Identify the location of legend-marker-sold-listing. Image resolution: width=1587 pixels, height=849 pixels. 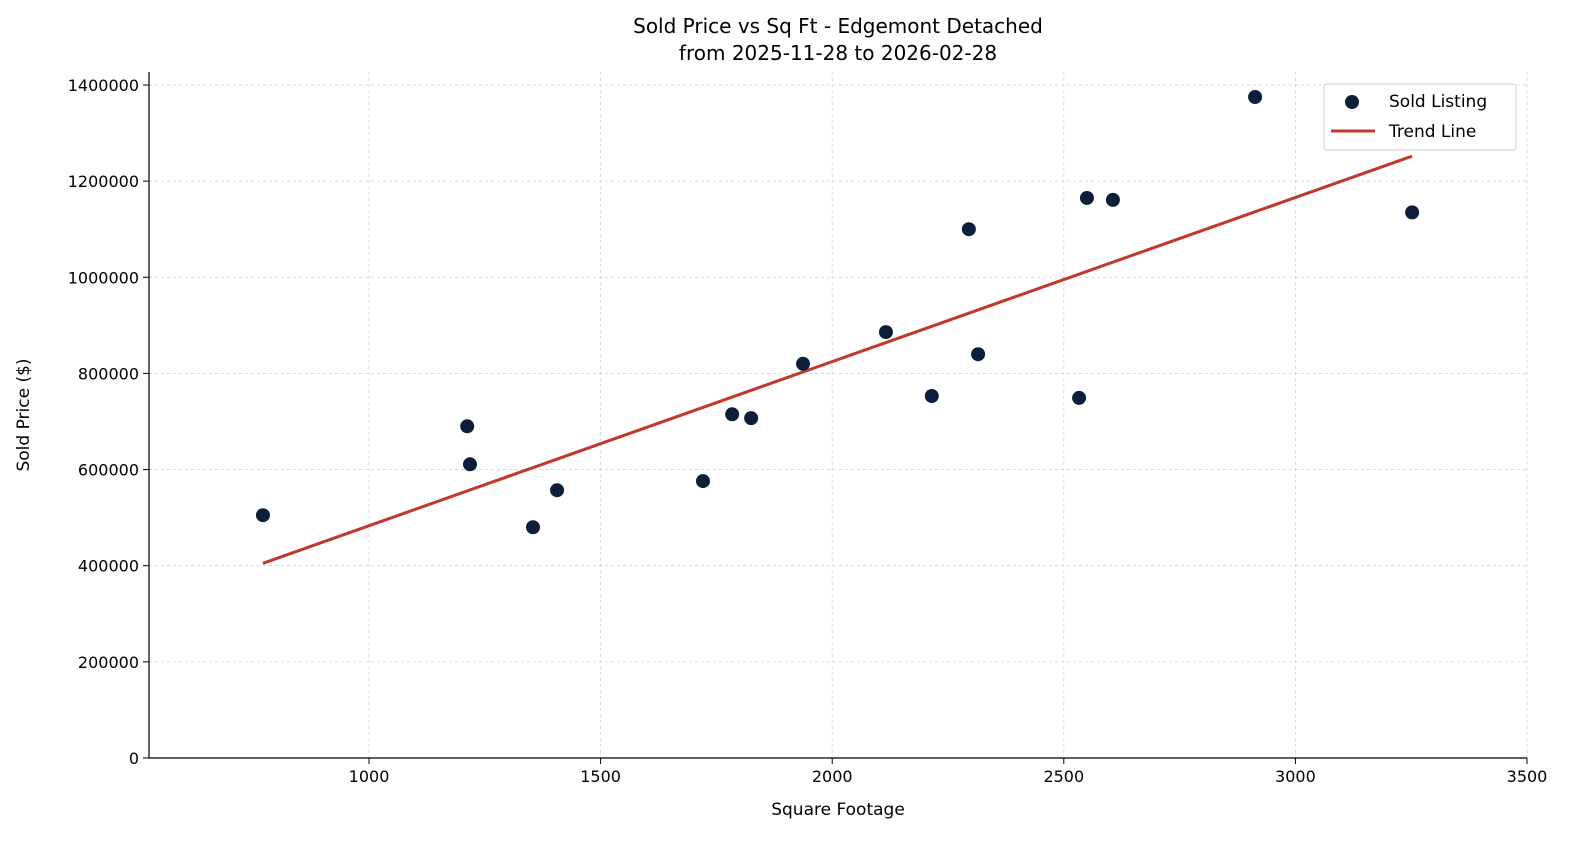
(1352, 102).